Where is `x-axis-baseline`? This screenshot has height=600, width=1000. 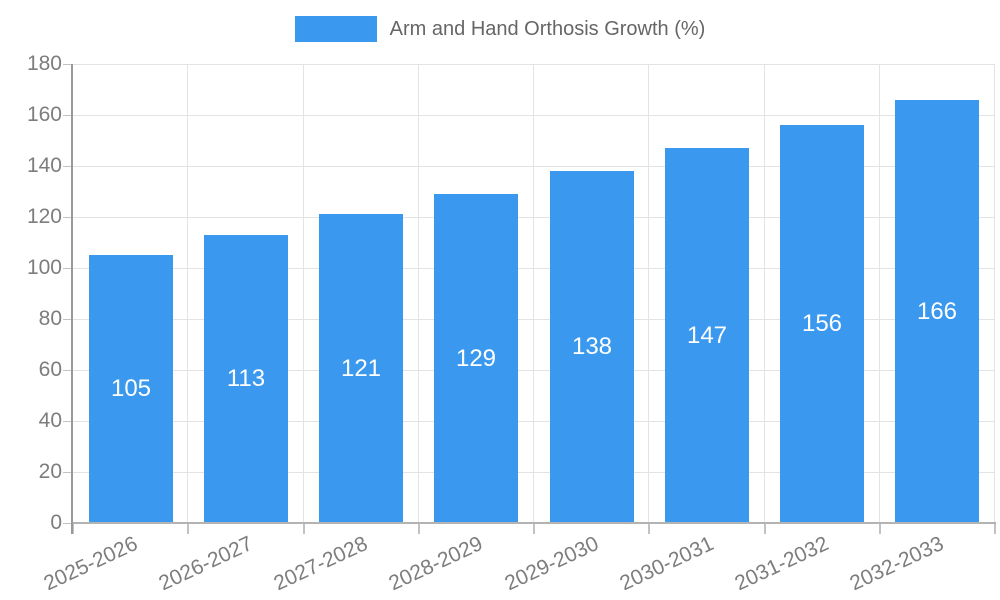
x-axis-baseline is located at coordinates (534, 523).